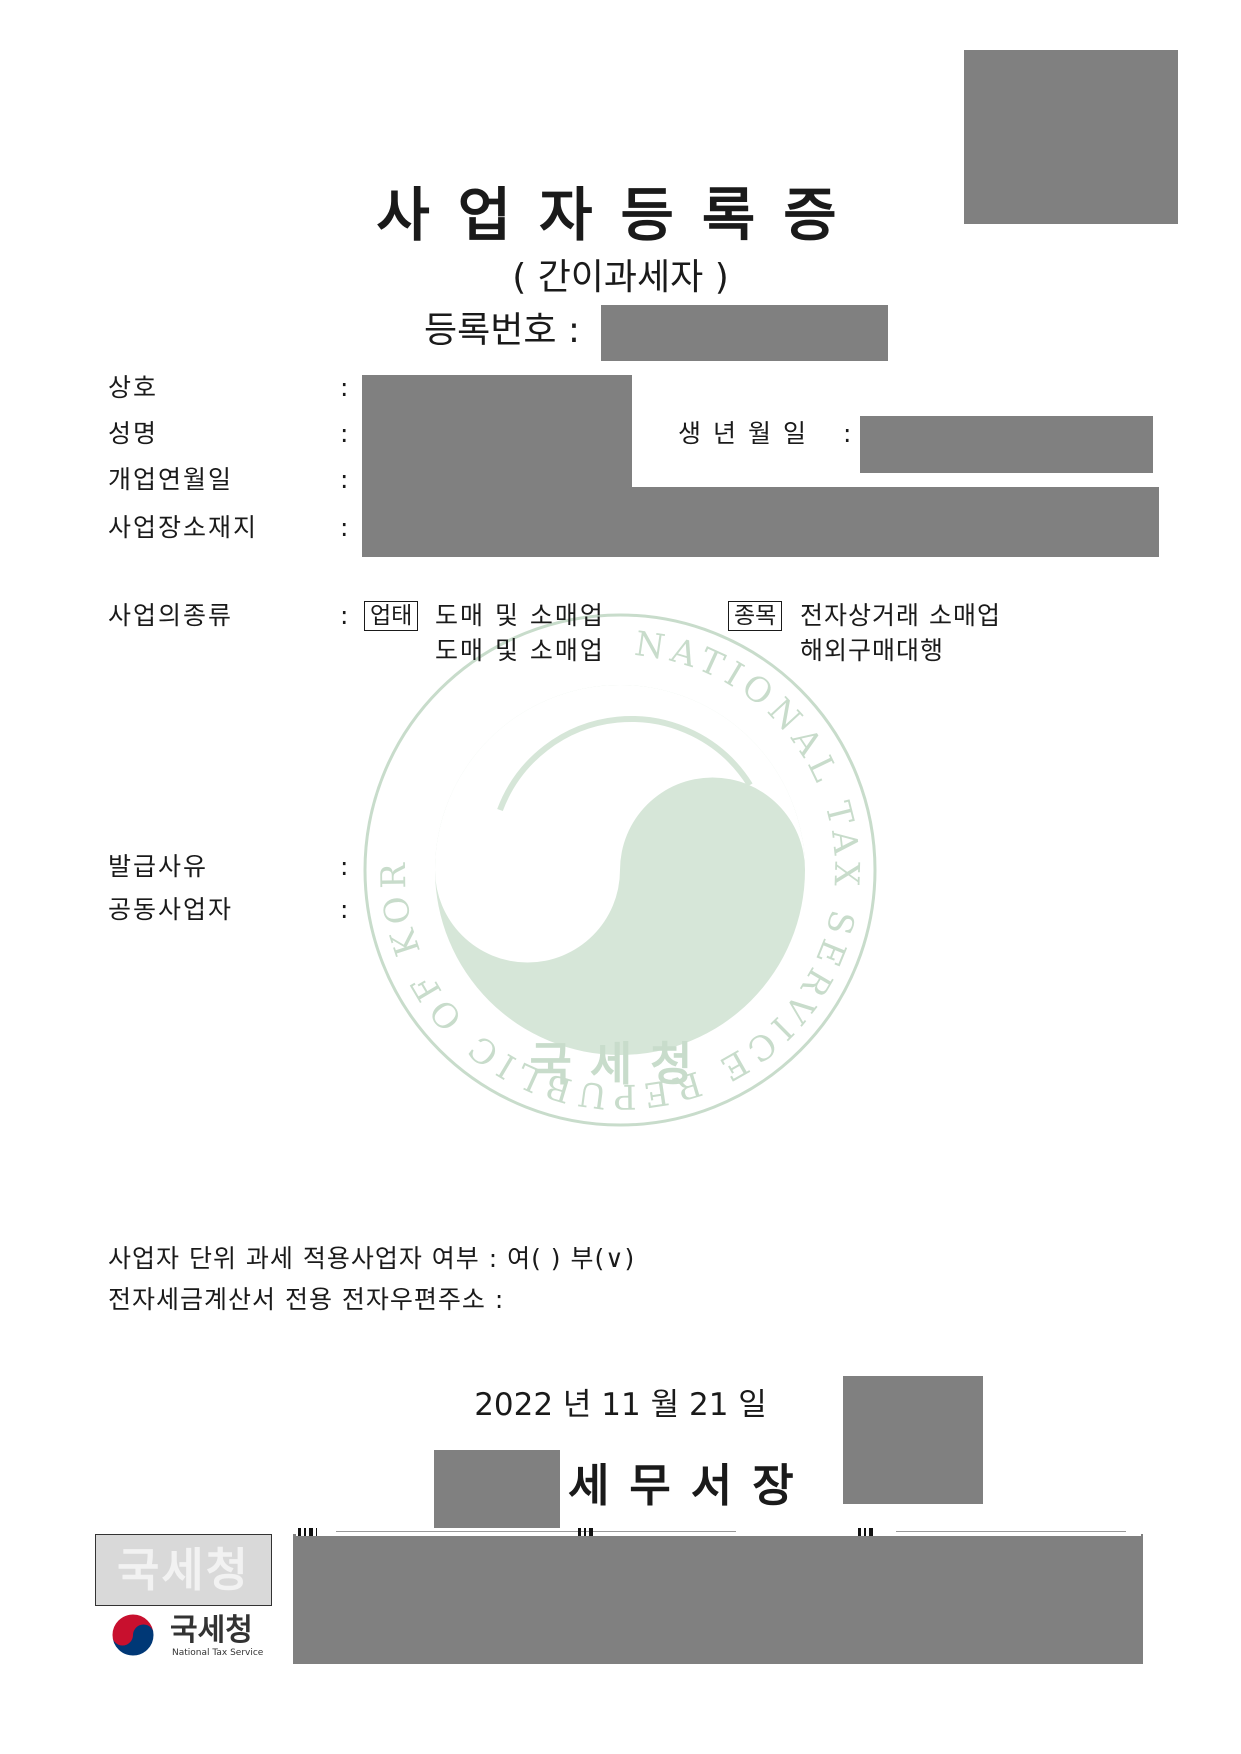 The image size is (1241, 1754). What do you see at coordinates (158, 866) in the screenshot?
I see `issue-reason-label: 발급사유` at bounding box center [158, 866].